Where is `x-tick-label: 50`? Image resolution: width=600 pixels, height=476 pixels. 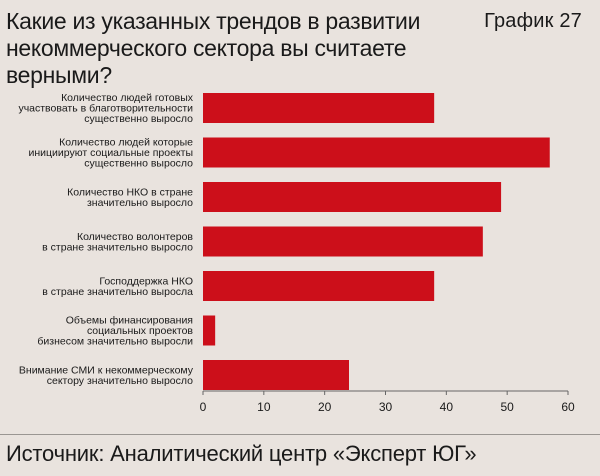 x-tick-label: 50 is located at coordinates (507, 407).